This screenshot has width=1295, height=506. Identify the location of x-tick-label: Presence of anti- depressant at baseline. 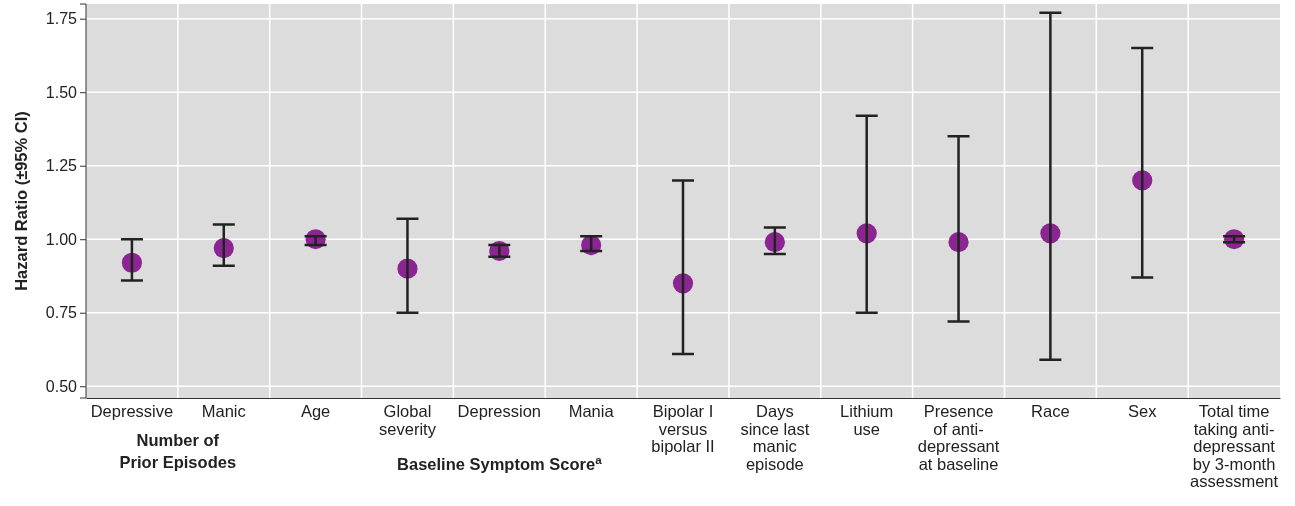
(958, 437).